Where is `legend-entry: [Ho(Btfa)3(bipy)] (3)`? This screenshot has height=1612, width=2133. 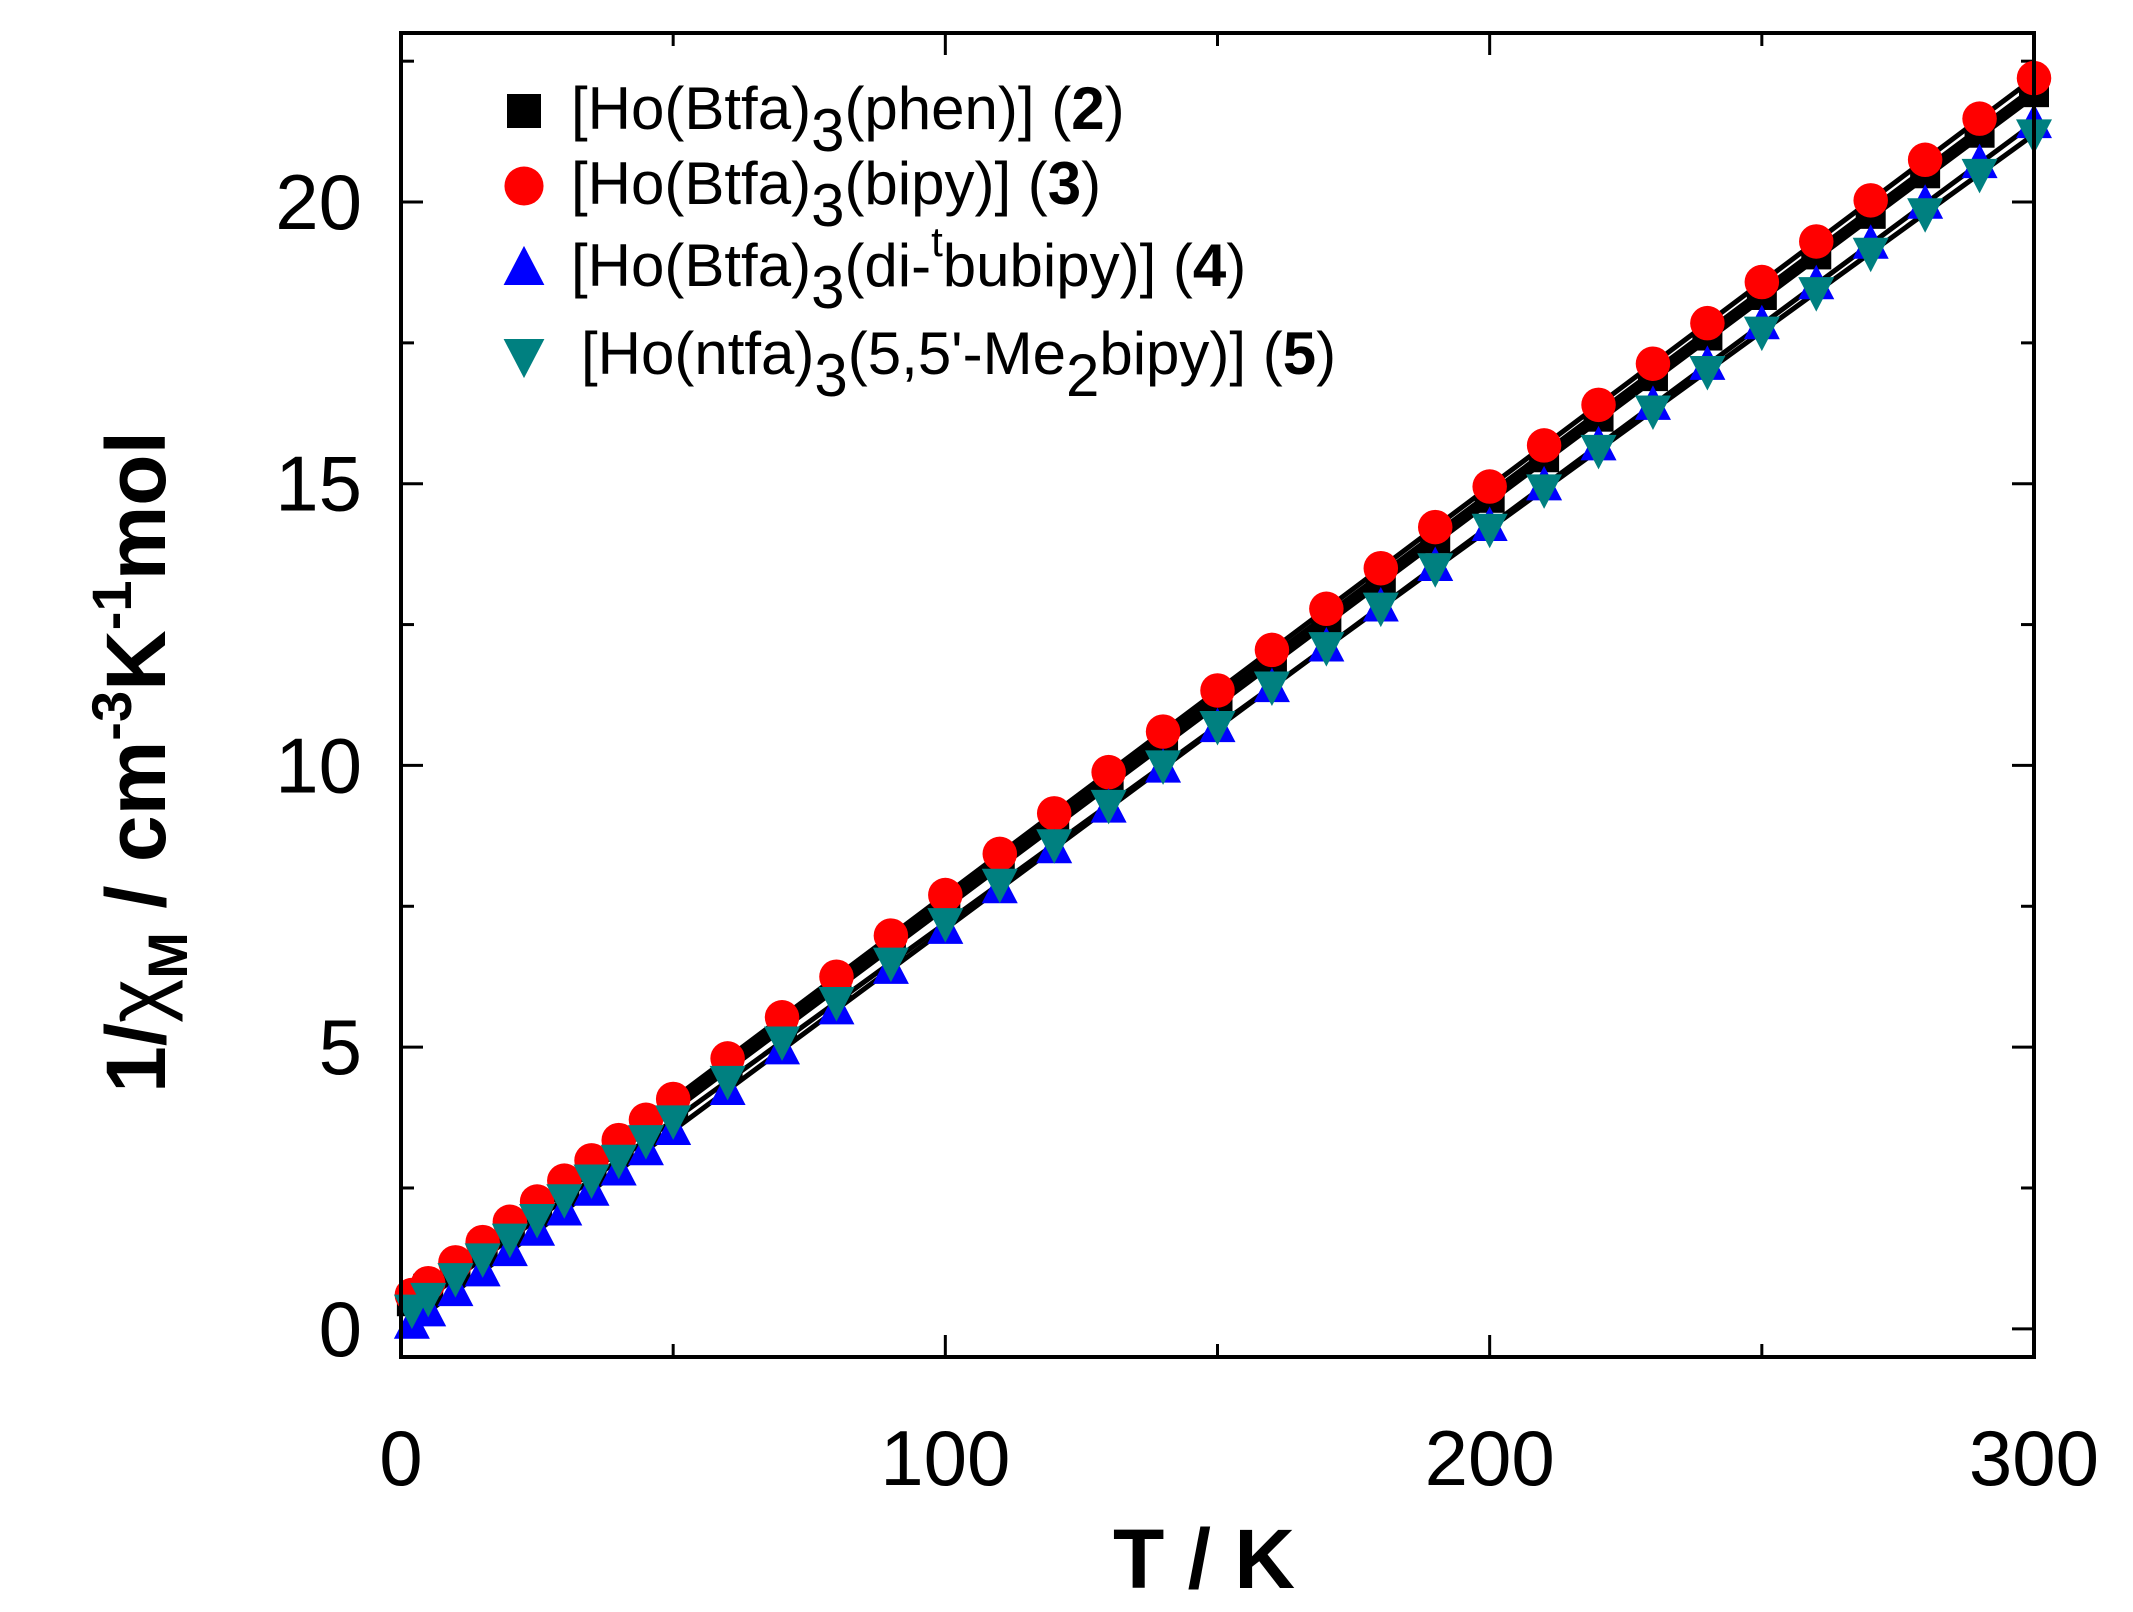 legend-entry: [Ho(Btfa)3(bipy)] (3) is located at coordinates (836, 194).